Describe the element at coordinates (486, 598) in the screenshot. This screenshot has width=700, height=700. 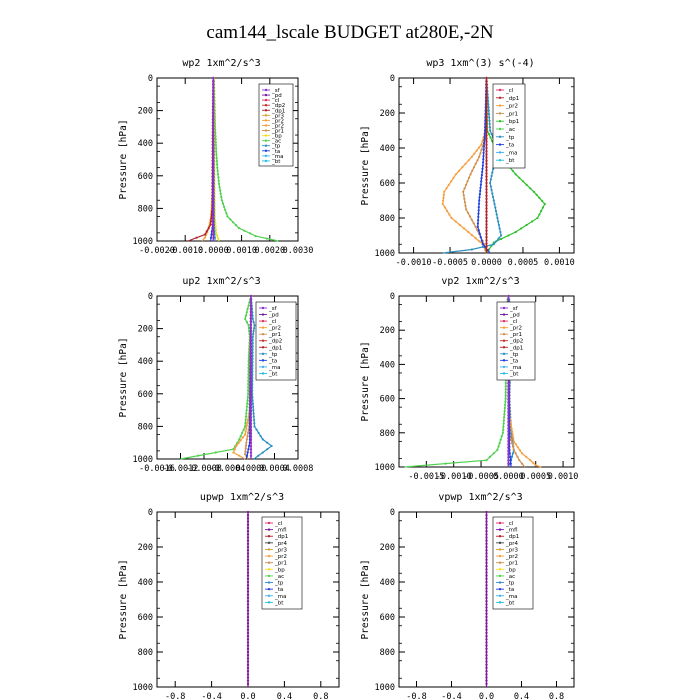
I see `series-line` at that location.